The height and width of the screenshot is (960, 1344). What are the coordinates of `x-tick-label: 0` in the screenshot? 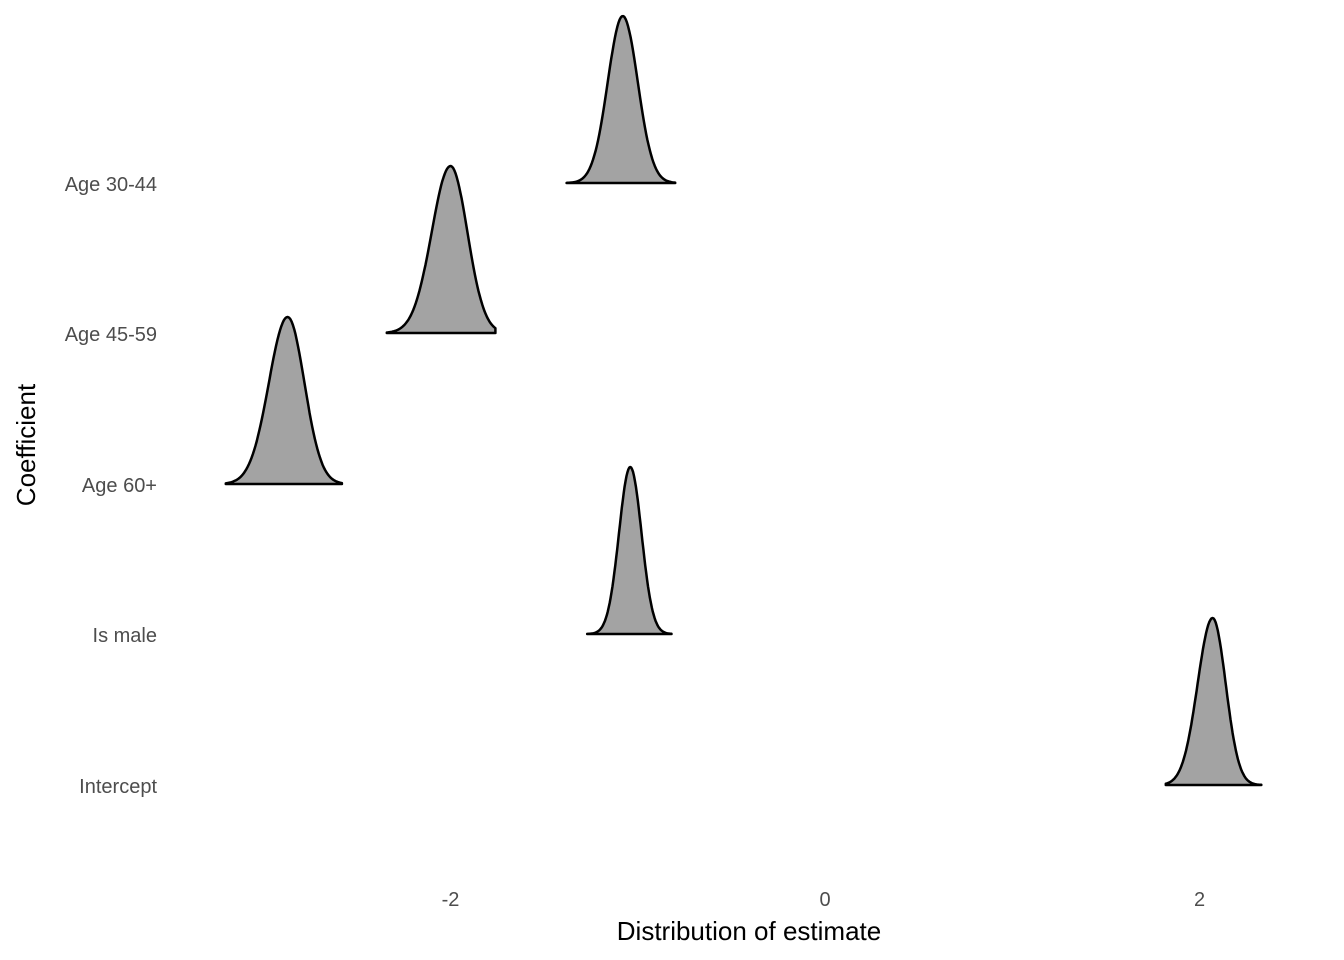 It's located at (824, 900).